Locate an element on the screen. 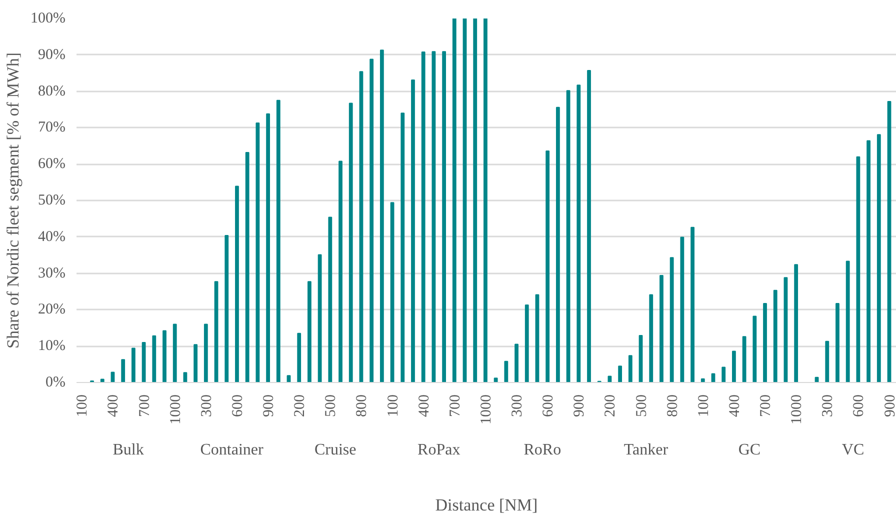 This screenshot has height=517, width=896. y-tick-label: 0% is located at coordinates (56, 382).